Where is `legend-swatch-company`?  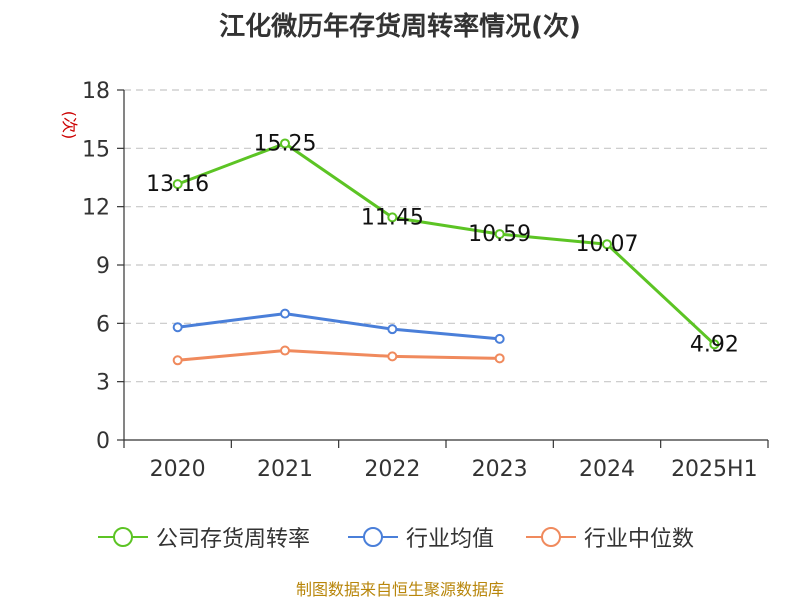
legend-swatch-company is located at coordinates (123, 537).